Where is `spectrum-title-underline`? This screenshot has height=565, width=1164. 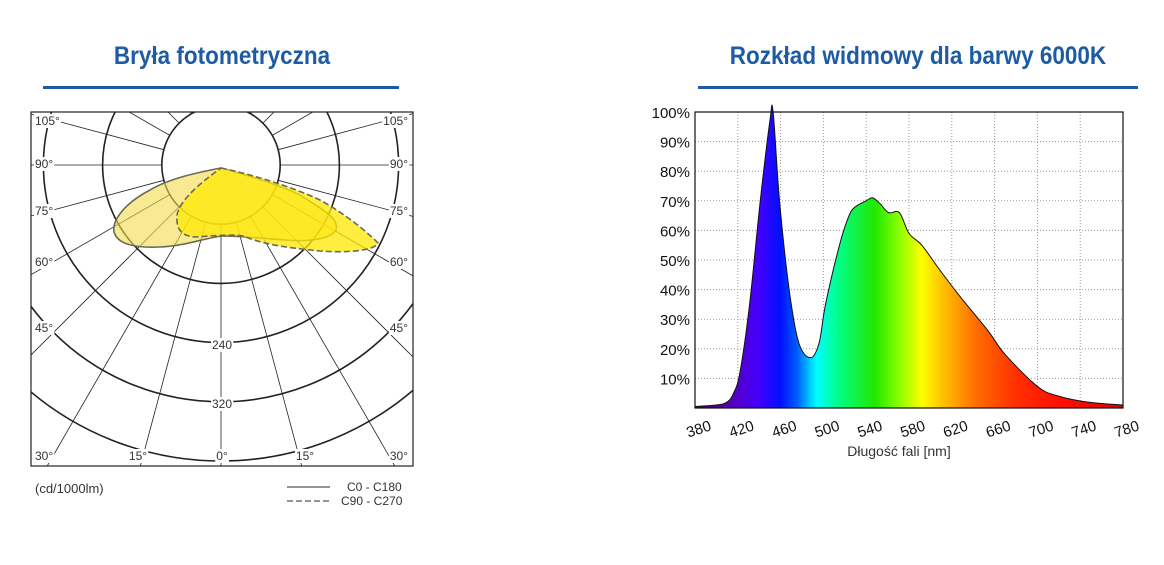
spectrum-title-underline is located at coordinates (918, 87).